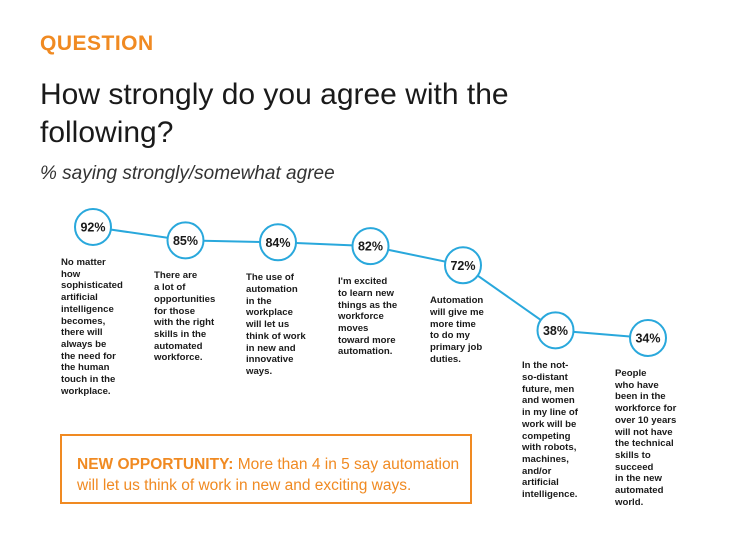 This screenshot has height=538, width=740. I want to click on statement-line: The use of, so click(270, 278).